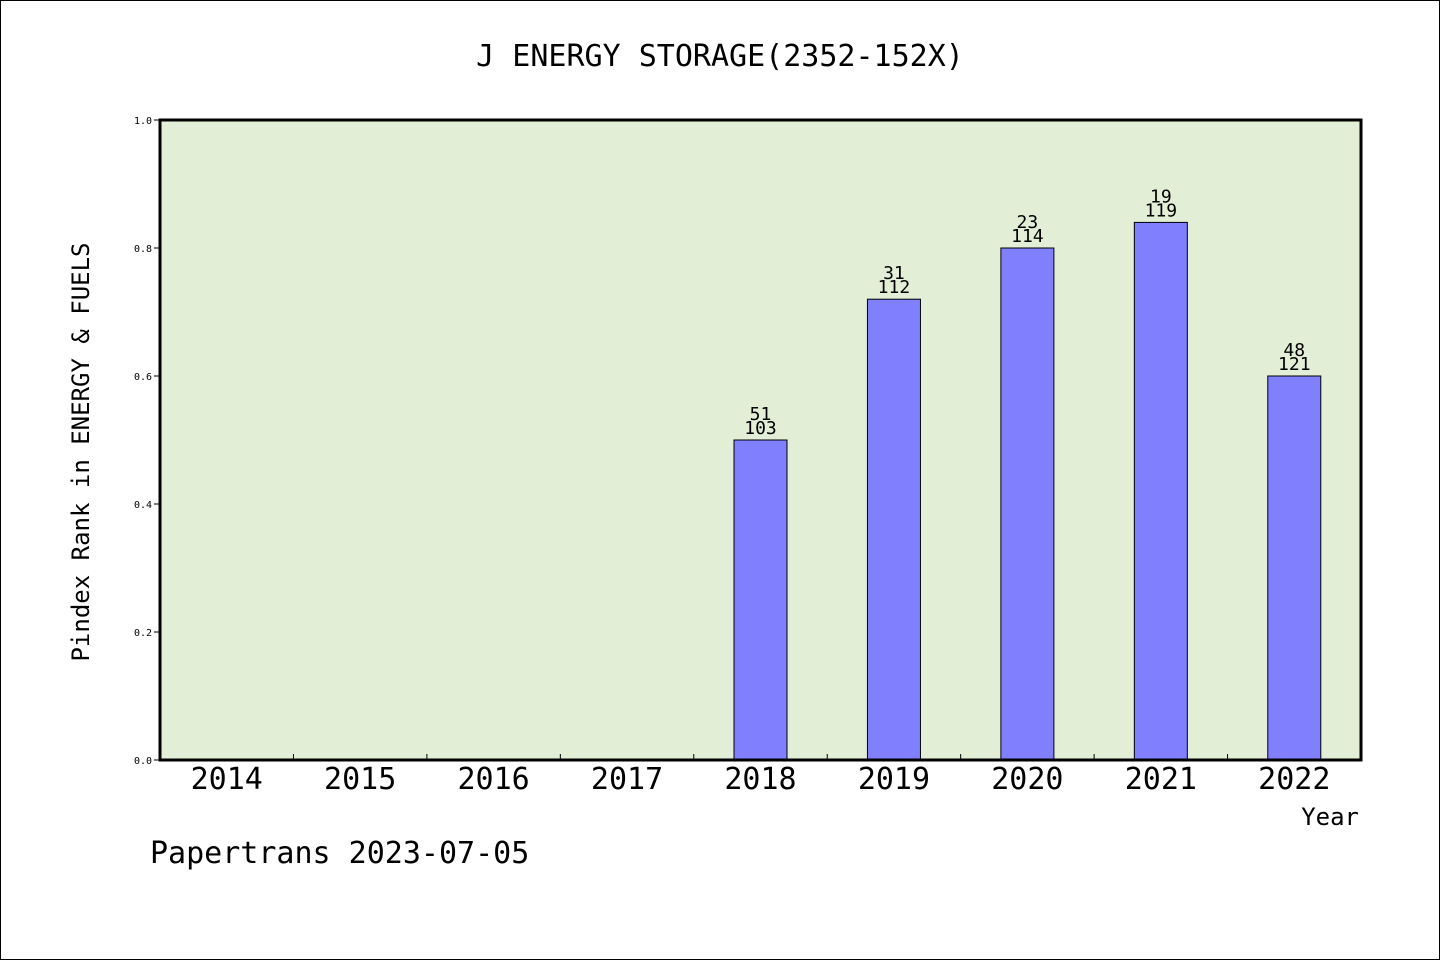 The height and width of the screenshot is (960, 1440). Describe the element at coordinates (1027, 779) in the screenshot. I see `x-tick-label: 2020` at that location.